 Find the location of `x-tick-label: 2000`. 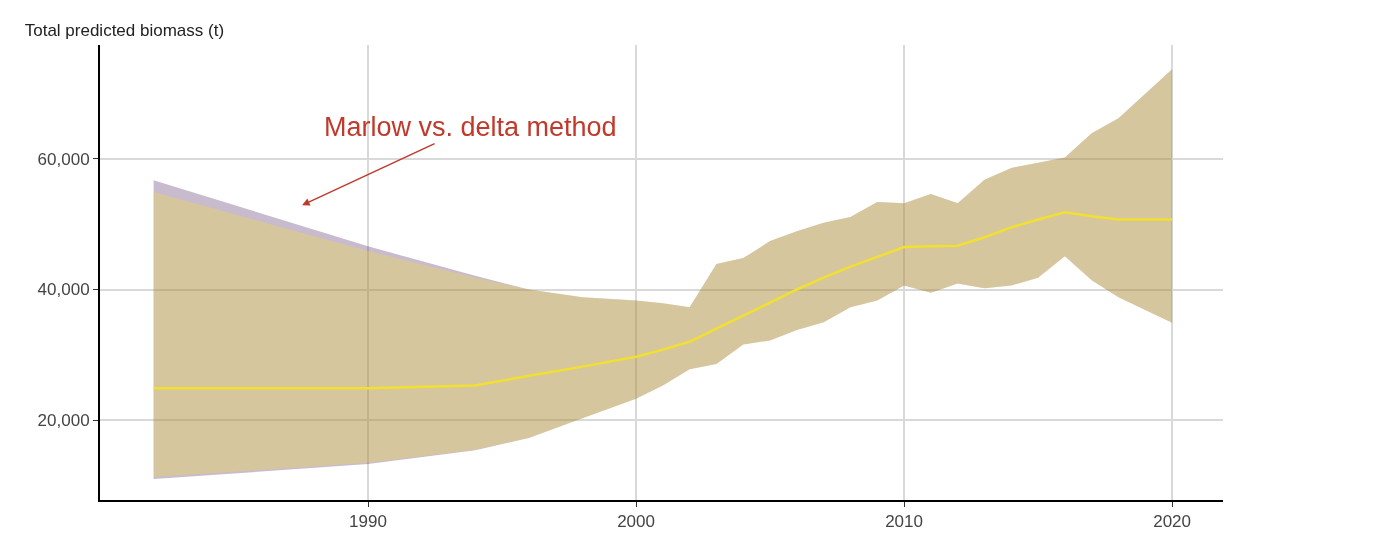

x-tick-label: 2000 is located at coordinates (636, 522).